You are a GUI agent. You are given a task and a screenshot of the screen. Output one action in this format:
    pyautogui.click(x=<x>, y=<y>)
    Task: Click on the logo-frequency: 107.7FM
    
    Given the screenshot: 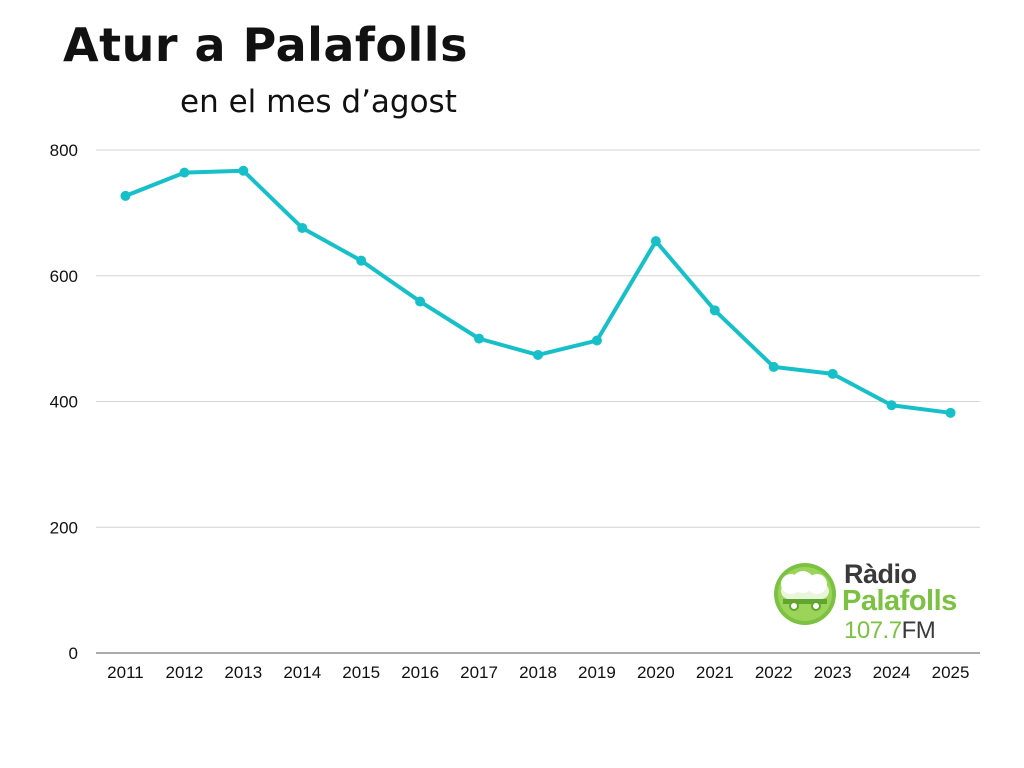 What is the action you would take?
    pyautogui.click(x=890, y=631)
    